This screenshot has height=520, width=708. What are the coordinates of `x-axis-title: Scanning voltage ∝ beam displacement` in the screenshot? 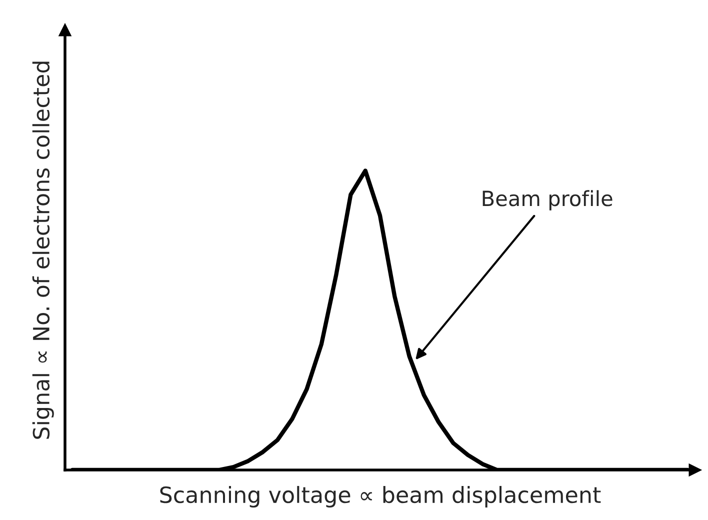 It's located at (380, 497).